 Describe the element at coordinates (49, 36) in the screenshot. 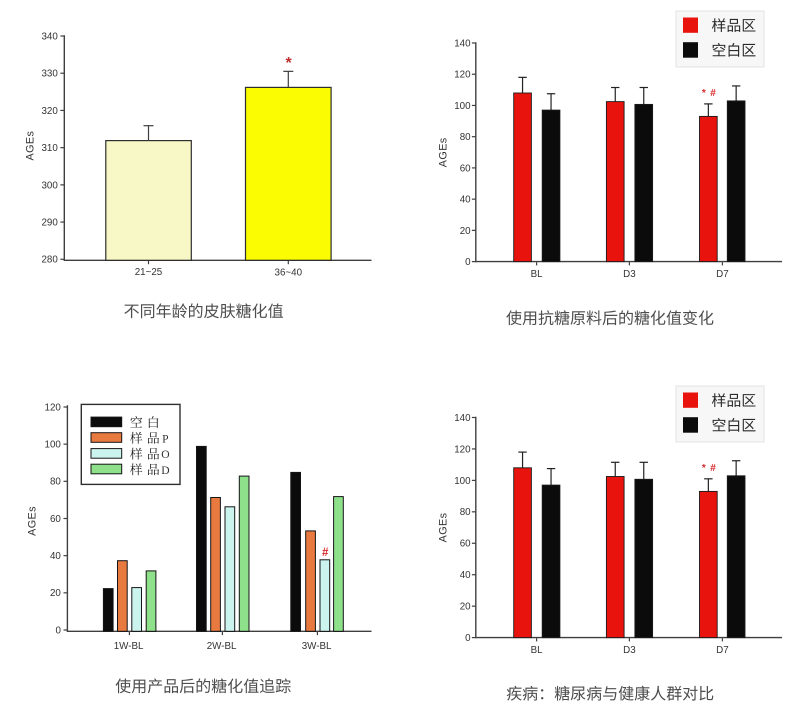

I see `svg-text: 340` at that location.